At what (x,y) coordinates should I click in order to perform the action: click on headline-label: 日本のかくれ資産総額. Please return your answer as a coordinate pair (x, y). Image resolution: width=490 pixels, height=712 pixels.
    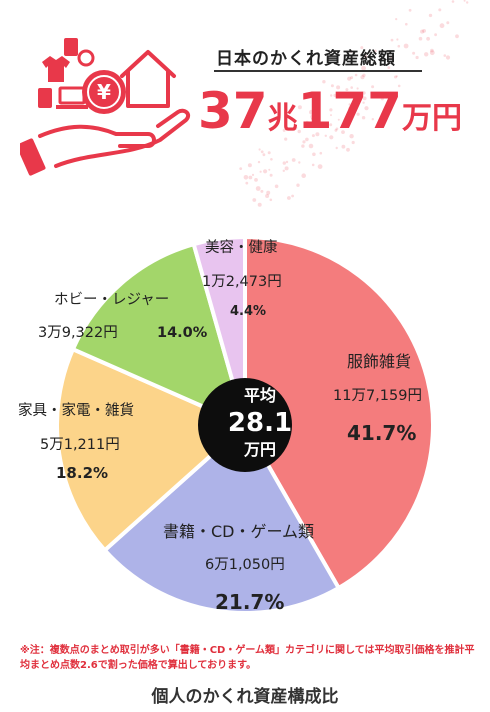
    Looking at the image, I should click on (306, 59).